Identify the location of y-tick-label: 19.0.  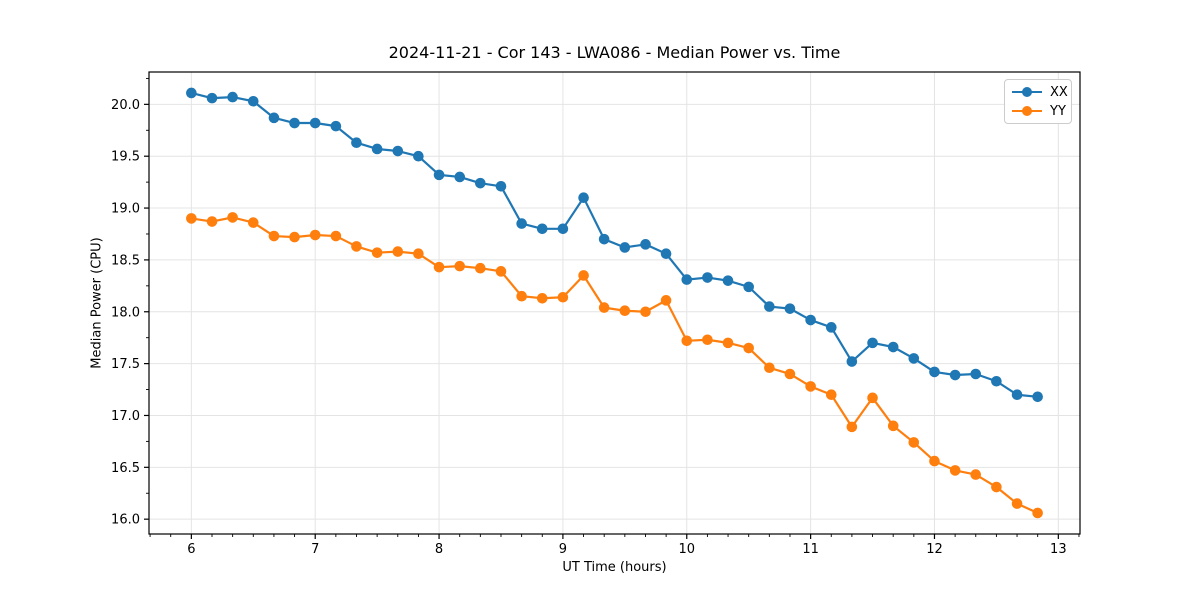
(125, 209).